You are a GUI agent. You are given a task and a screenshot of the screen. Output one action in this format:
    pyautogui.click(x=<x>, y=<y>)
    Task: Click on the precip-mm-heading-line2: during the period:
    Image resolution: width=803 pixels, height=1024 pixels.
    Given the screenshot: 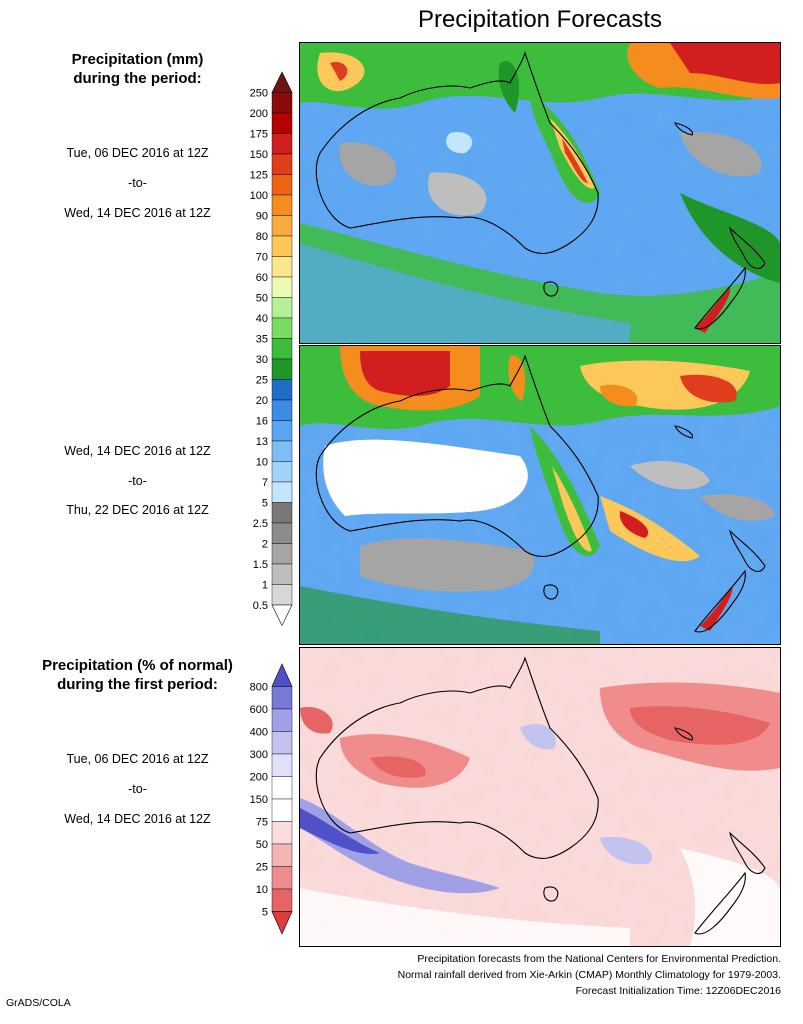 What is the action you would take?
    pyautogui.click(x=137, y=78)
    